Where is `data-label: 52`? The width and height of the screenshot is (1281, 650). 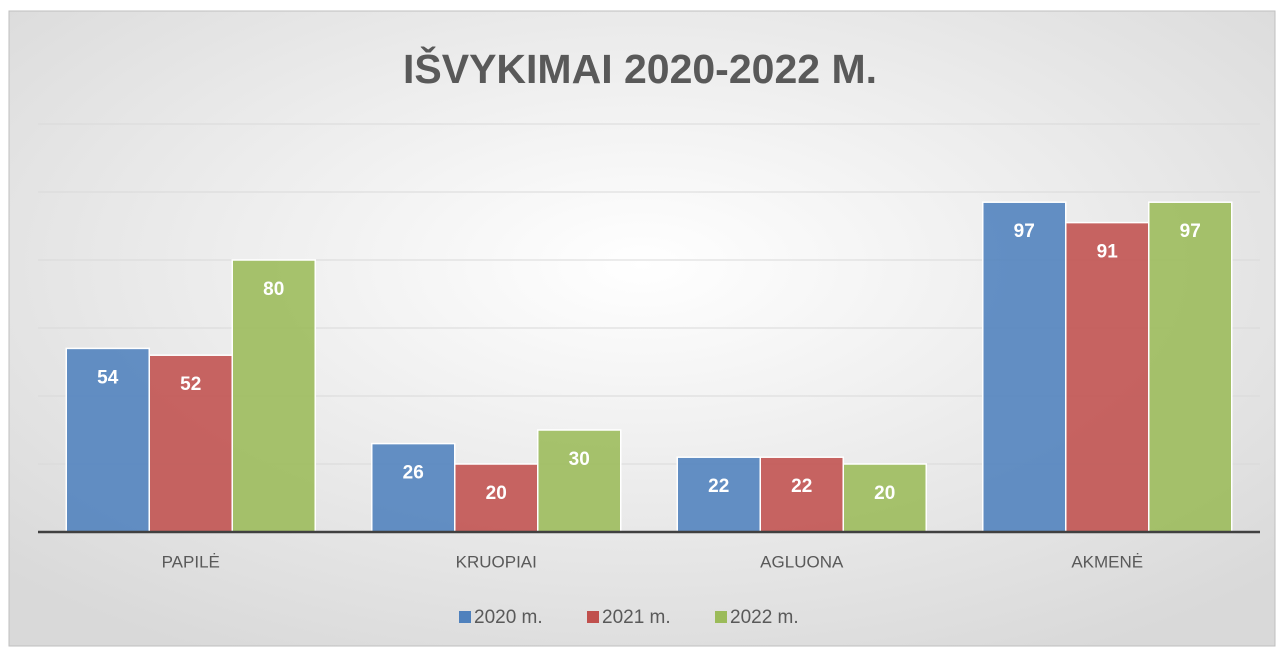 data-label: 52 is located at coordinates (190, 384).